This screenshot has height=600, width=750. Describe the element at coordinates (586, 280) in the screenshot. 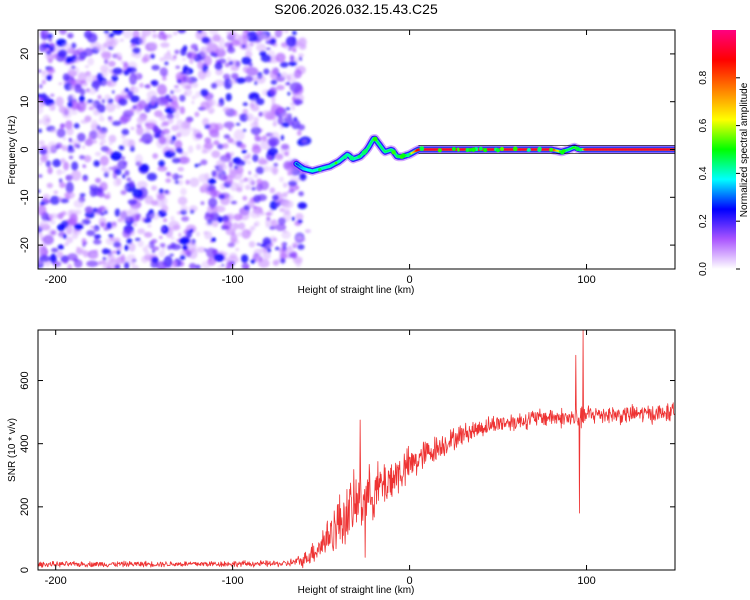

I see `spectrogram-x-tick-label: 100` at that location.